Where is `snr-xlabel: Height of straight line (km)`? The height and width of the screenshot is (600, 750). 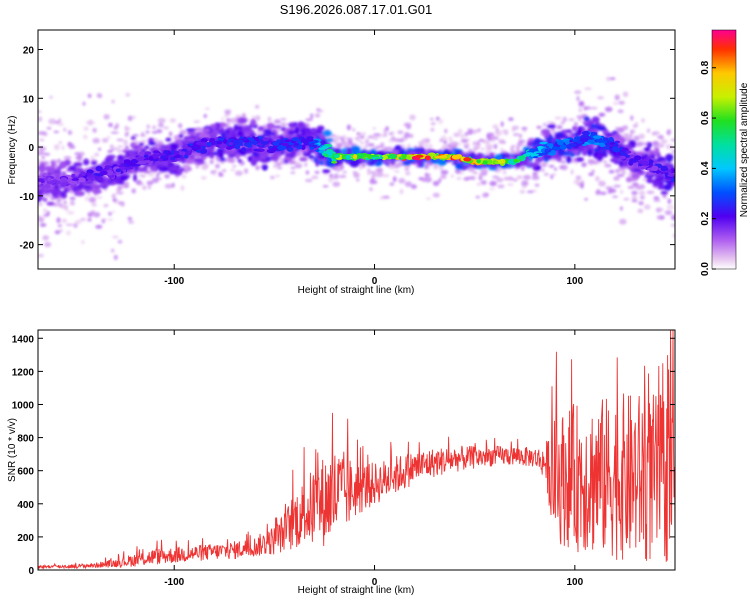 snr-xlabel: Height of straight line (km) is located at coordinates (356, 590).